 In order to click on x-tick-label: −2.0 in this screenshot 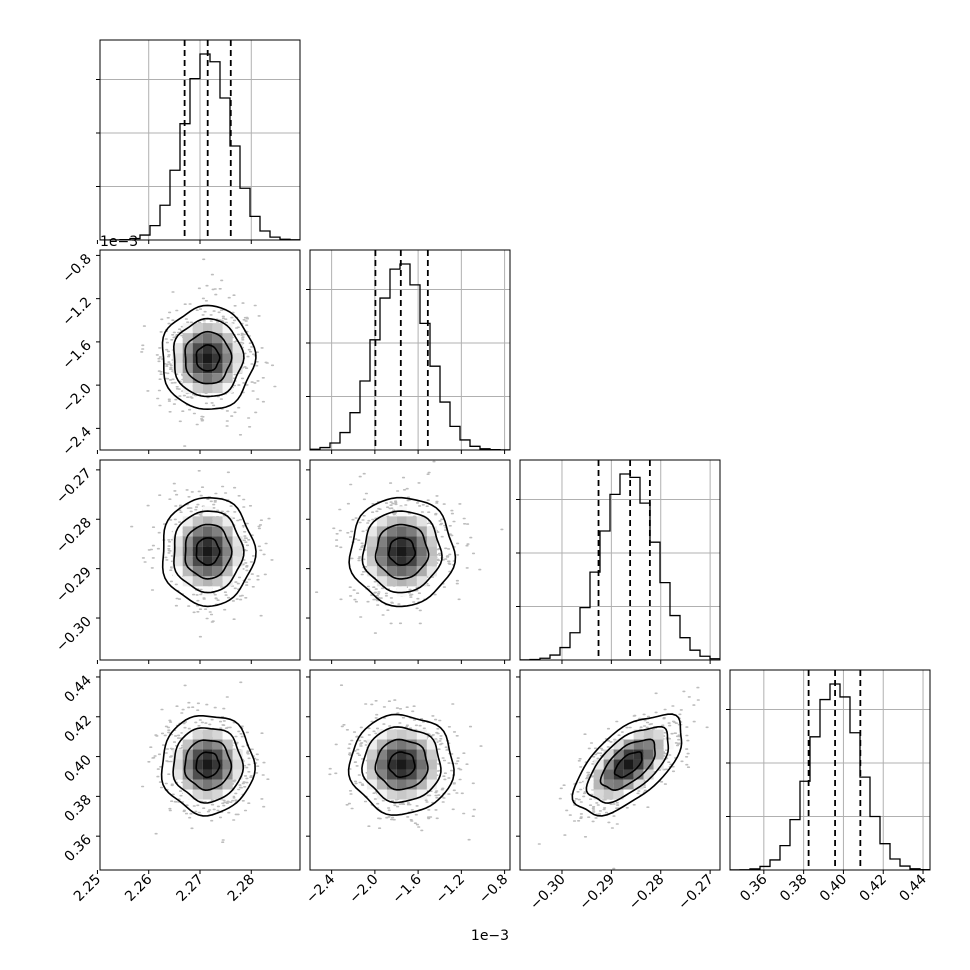, I will do `click(363, 889)`.